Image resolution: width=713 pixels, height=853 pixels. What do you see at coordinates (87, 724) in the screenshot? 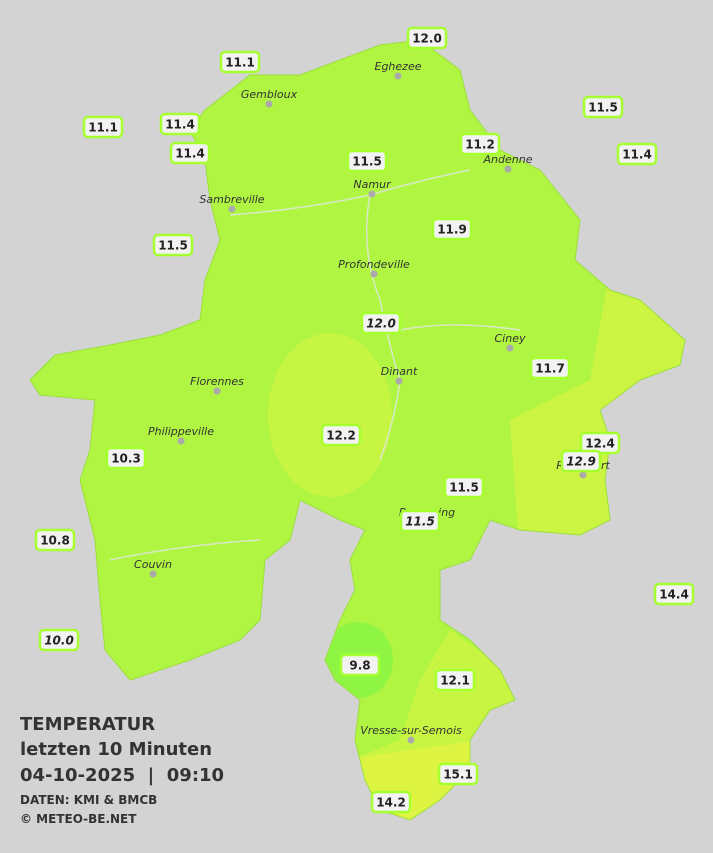
I see `legend-title: TEMPERATUR` at bounding box center [87, 724].